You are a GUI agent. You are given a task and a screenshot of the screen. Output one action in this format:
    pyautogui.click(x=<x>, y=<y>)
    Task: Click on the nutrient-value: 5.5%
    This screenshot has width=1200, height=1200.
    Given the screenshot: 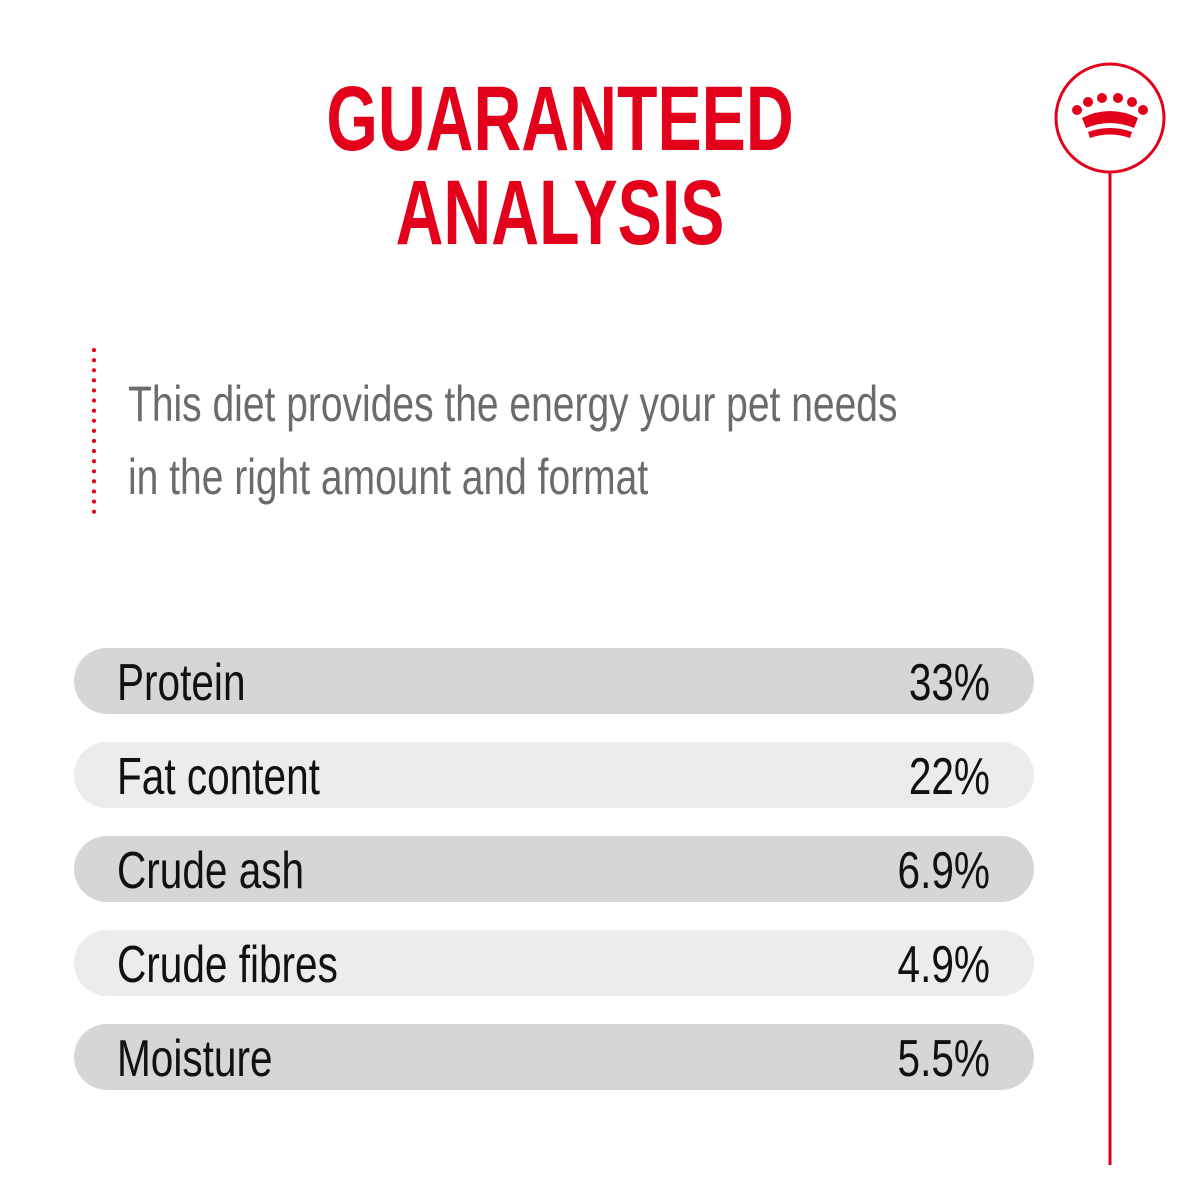 What is the action you would take?
    pyautogui.click(x=944, y=1058)
    